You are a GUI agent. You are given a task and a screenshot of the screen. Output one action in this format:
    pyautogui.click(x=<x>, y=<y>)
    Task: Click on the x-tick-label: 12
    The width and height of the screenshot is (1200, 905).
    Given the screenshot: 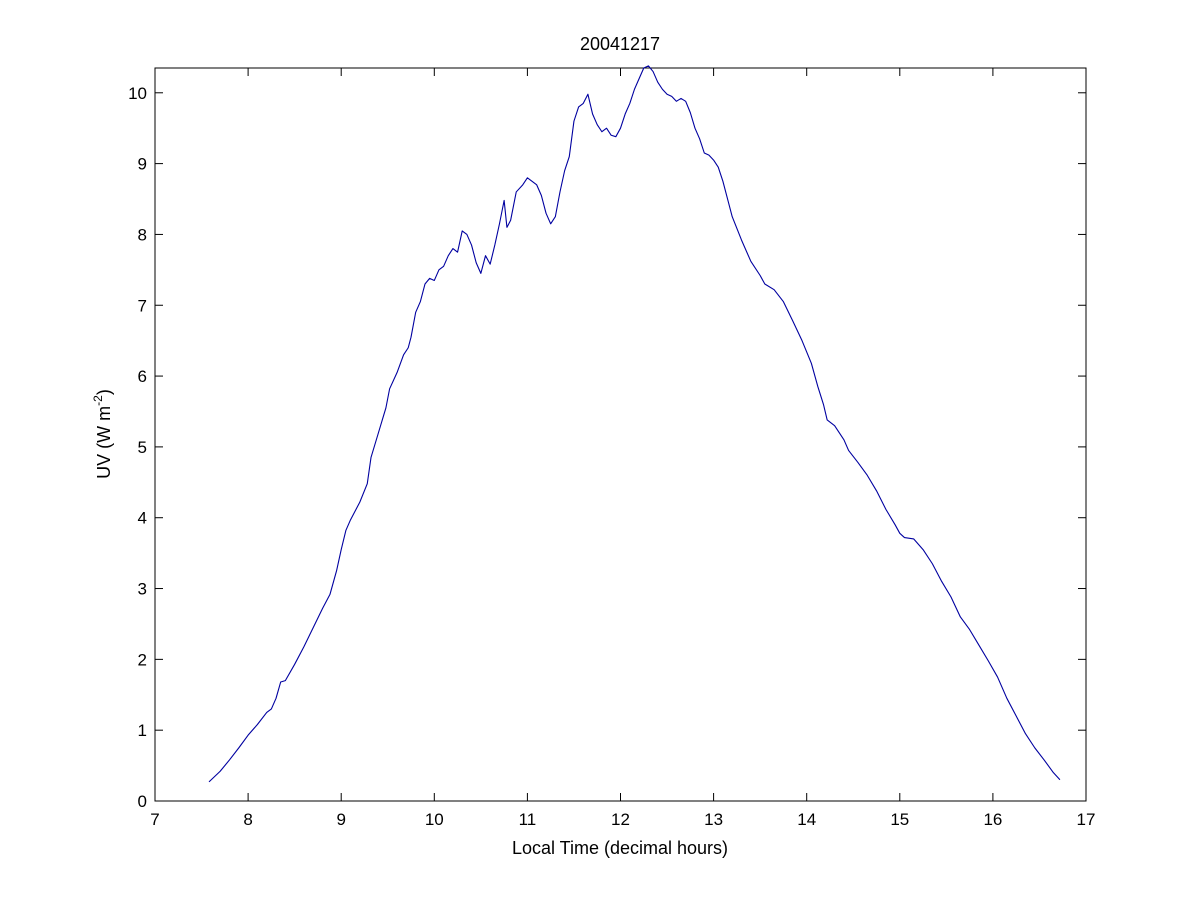 What is the action you would take?
    pyautogui.click(x=620, y=819)
    